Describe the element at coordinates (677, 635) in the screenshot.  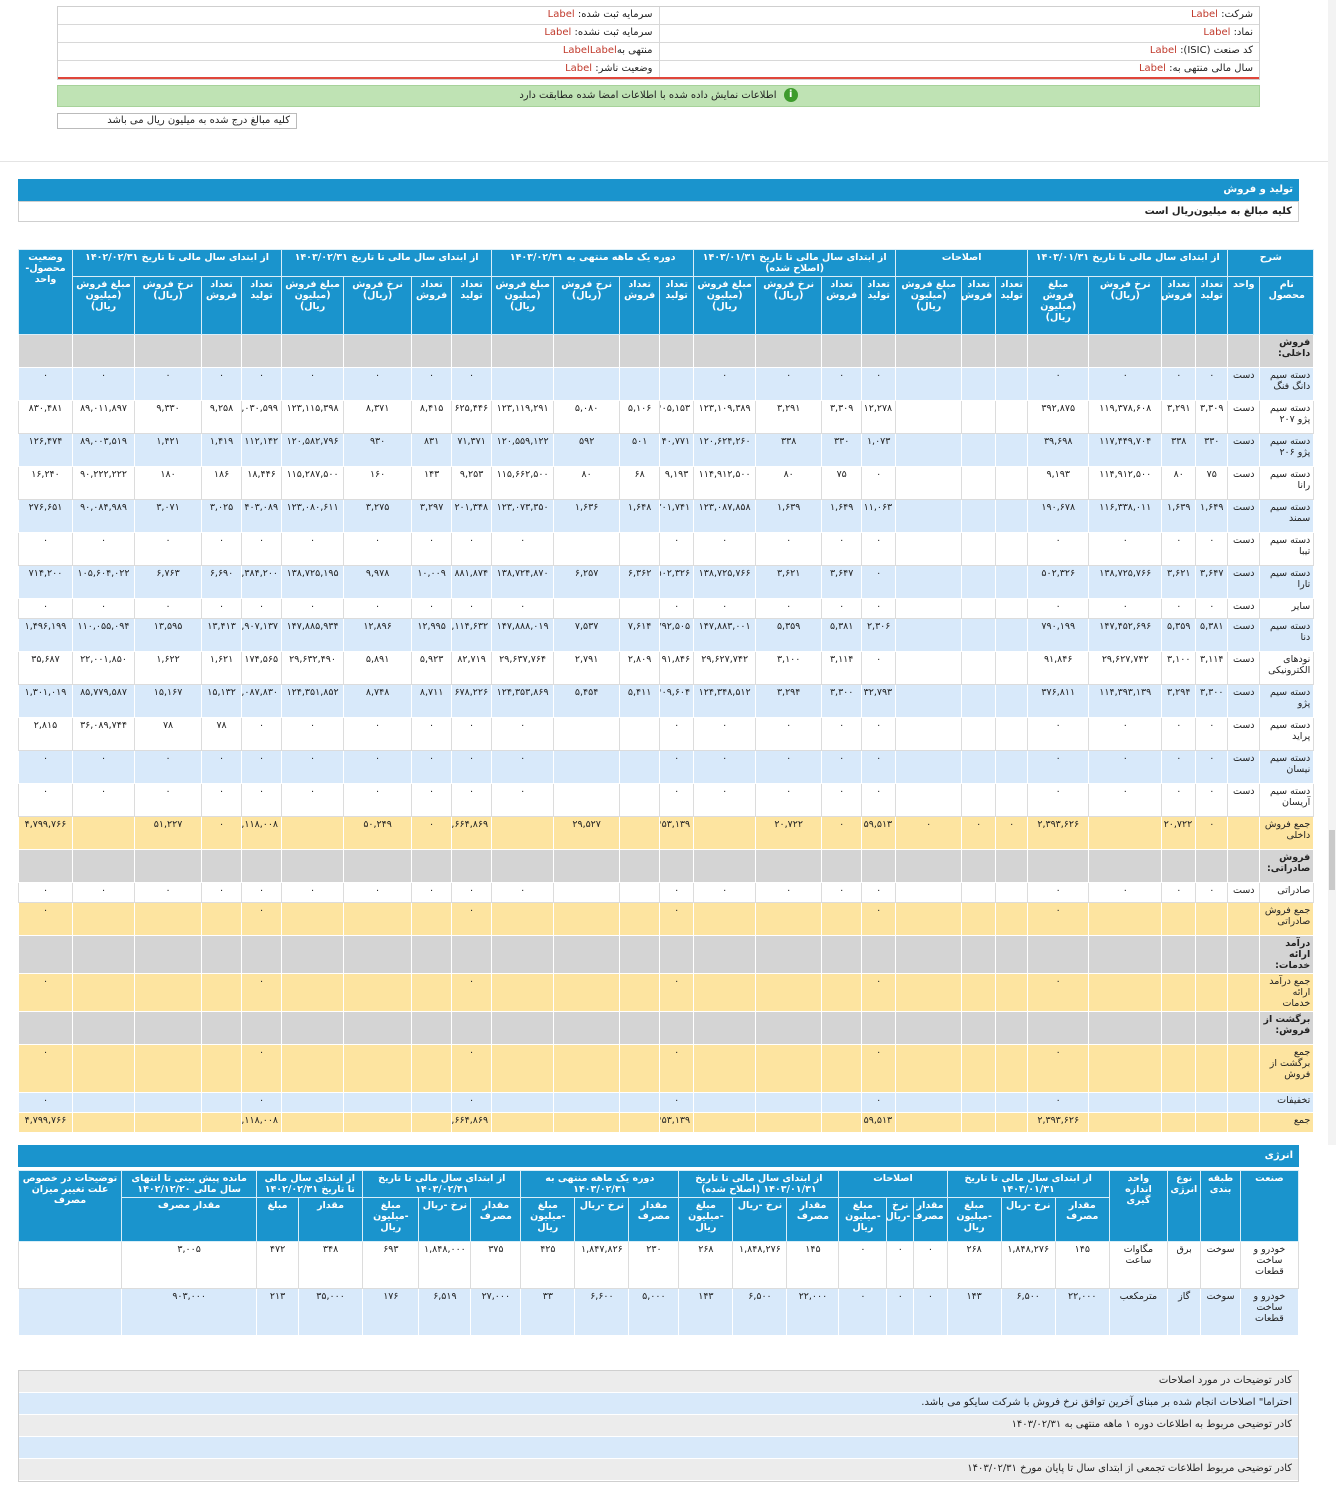
I see `value-cell: ۷۹۲,۵۰۵` at that location.